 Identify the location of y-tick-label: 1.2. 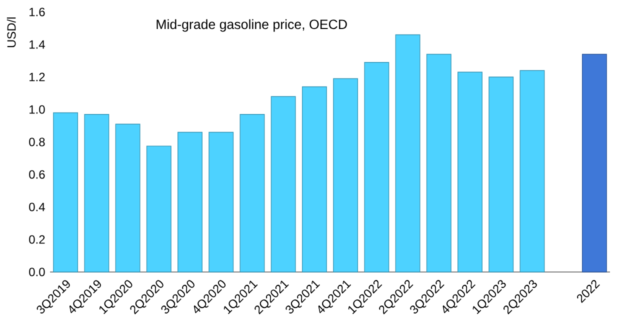
(37, 77).